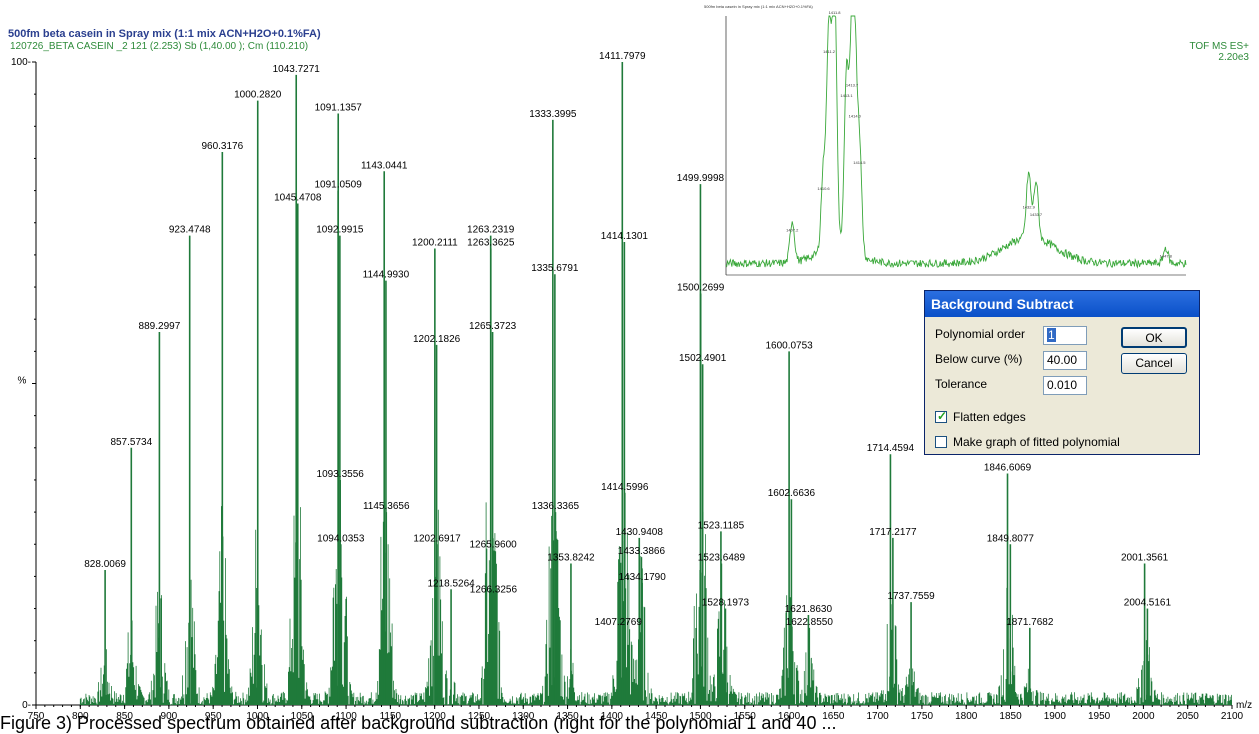 This screenshot has height=734, width=1259. What do you see at coordinates (846, 95) in the screenshot?
I see `inset-peak-label: 1413.1` at bounding box center [846, 95].